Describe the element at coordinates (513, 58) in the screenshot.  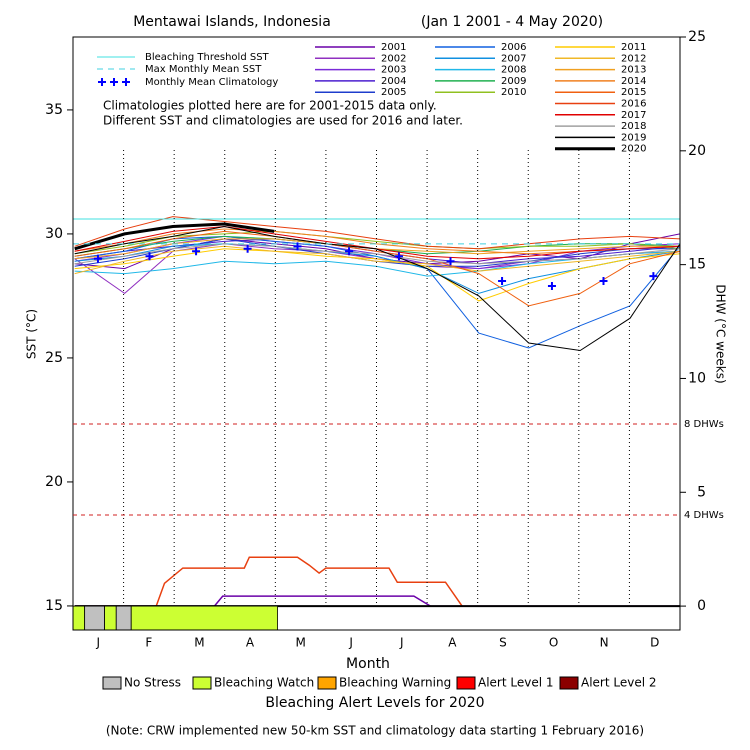
I see `legend-label: 2007` at that location.